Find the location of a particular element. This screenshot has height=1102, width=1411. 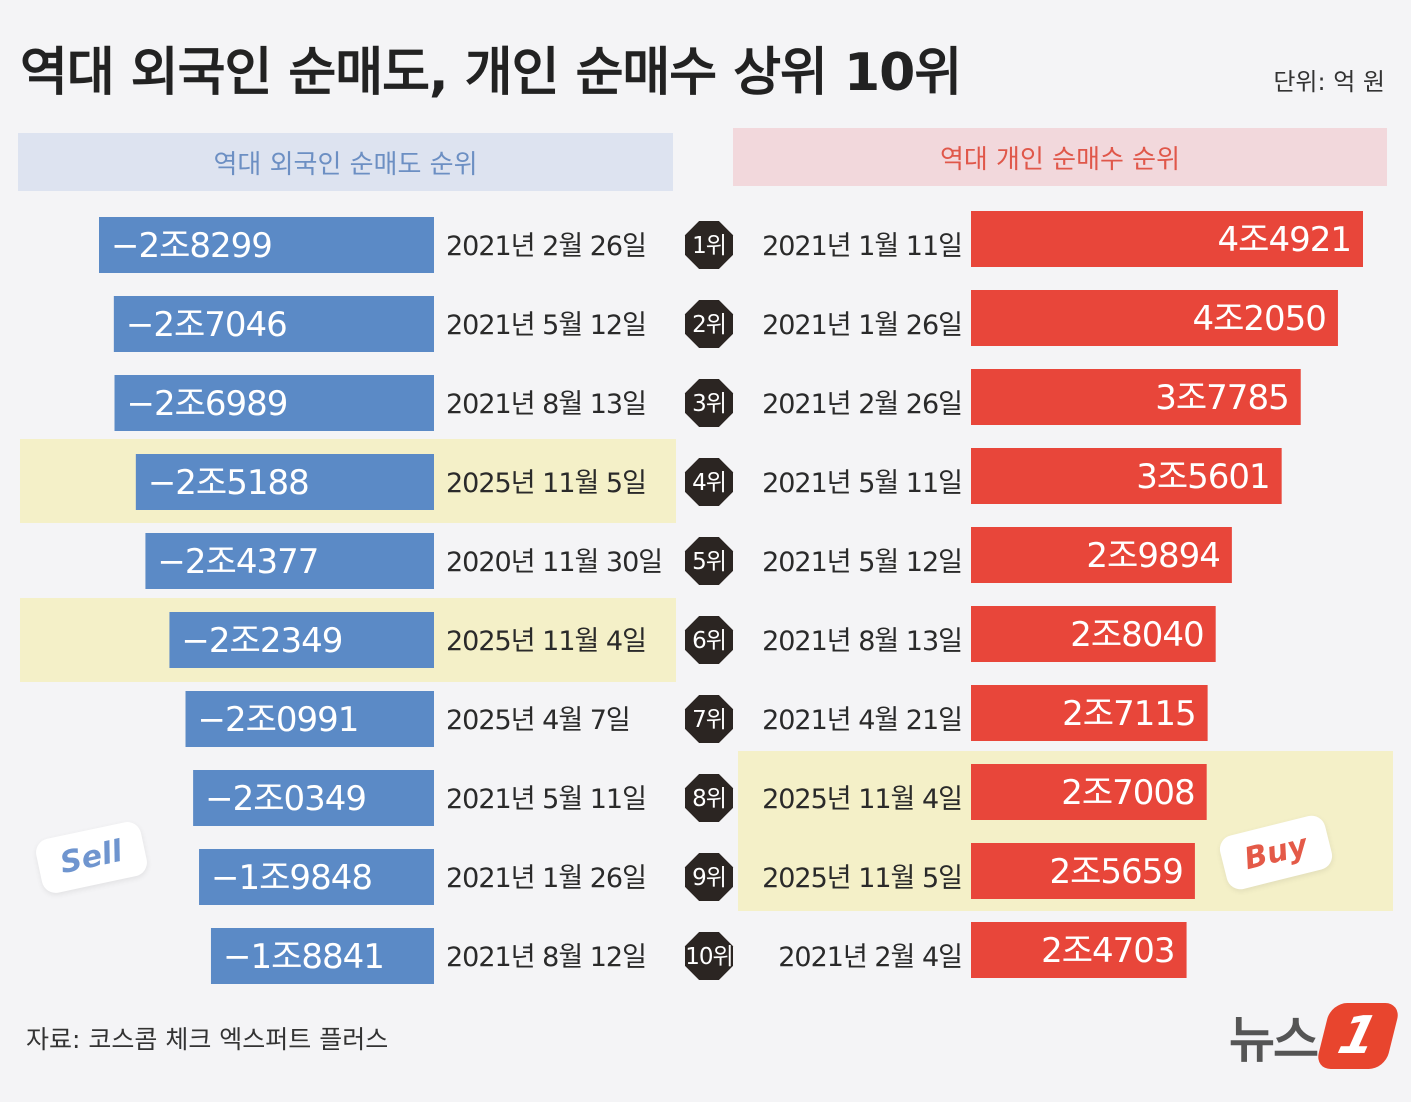

buy-date-label-3: 2021년 2월 26일 is located at coordinates (862, 404).